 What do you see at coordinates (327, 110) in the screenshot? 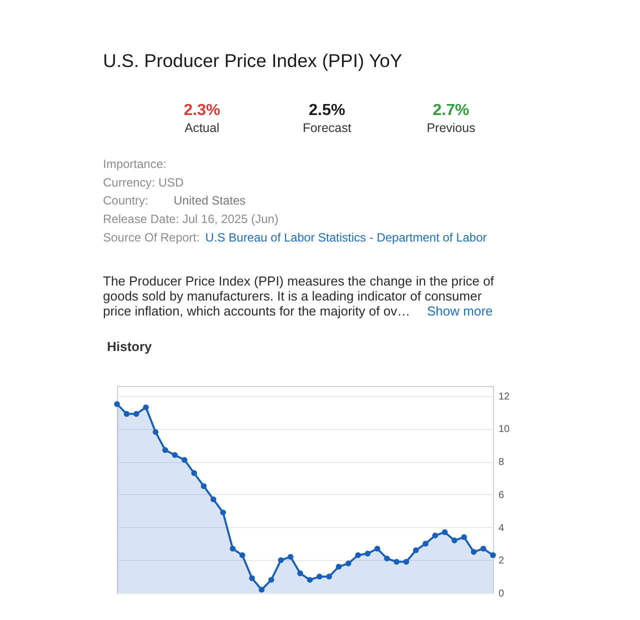
I see `text: 2.5%` at bounding box center [327, 110].